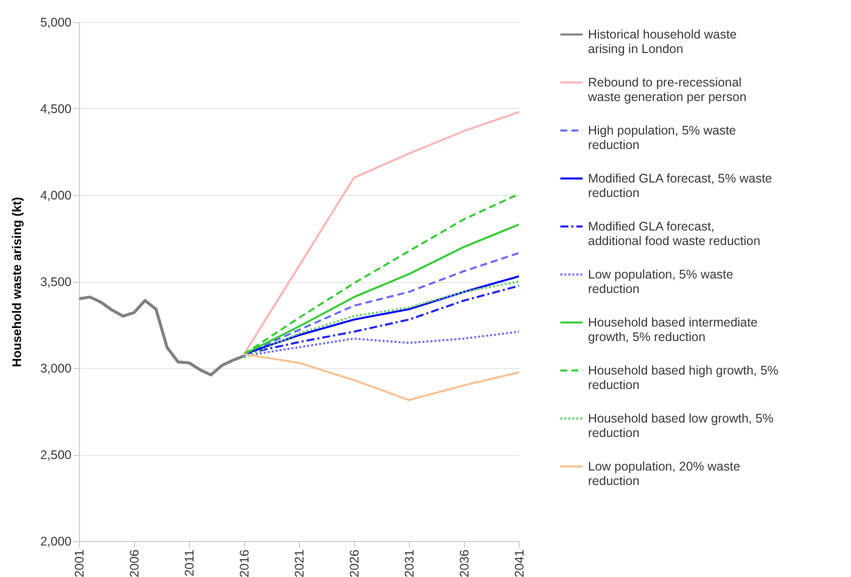  I want to click on y-tick-label: 4,500, so click(56, 109).